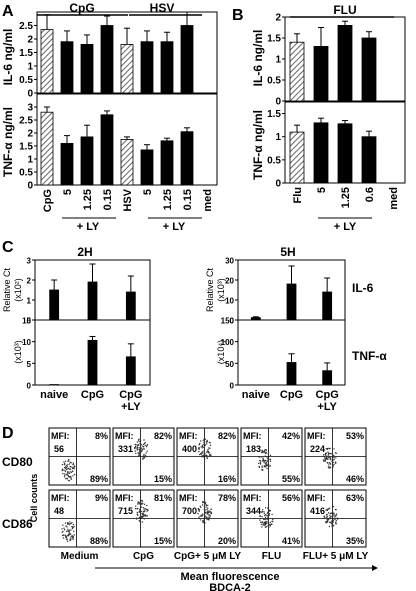 The width and height of the screenshot is (416, 591). I want to click on c-5h-tnf-bar, so click(291, 374).